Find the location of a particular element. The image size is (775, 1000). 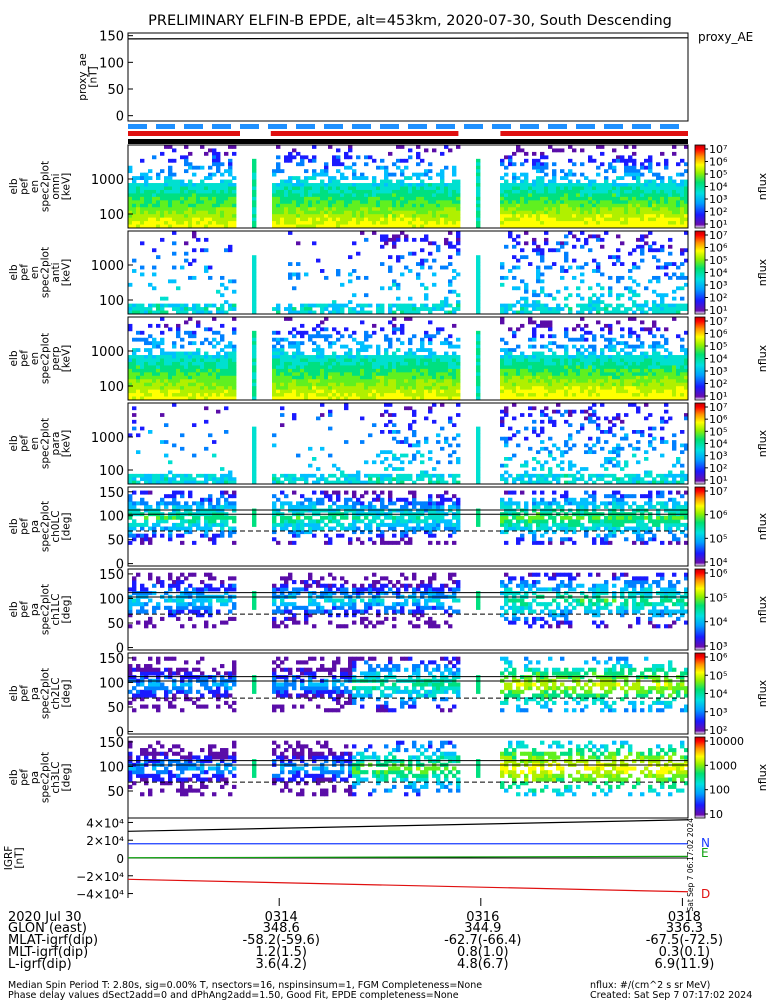

pef_anti-tick-label: 1000 is located at coordinates (107, 266).